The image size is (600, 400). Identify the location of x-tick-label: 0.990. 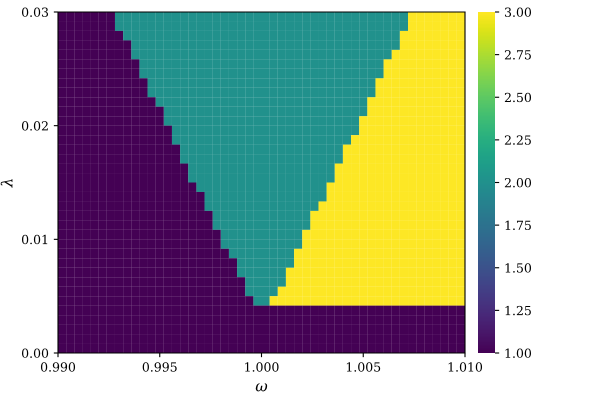
(58, 367).